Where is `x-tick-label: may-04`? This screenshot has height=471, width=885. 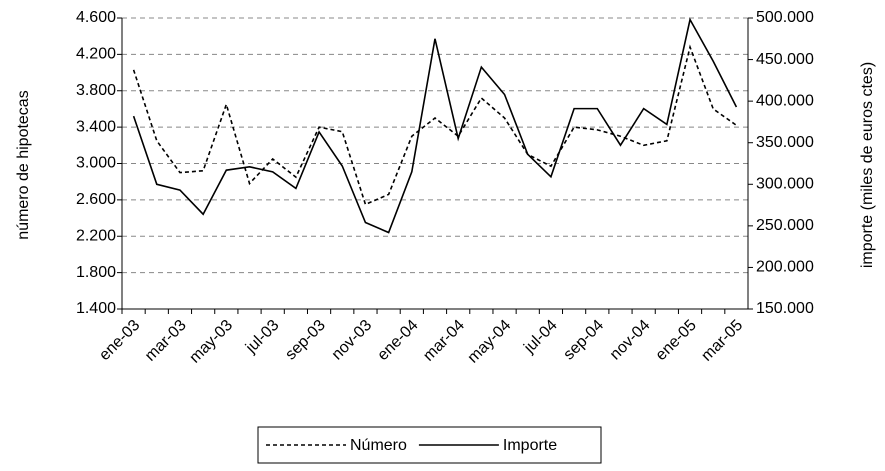
x-tick-label: may-04 is located at coordinates (490, 342).